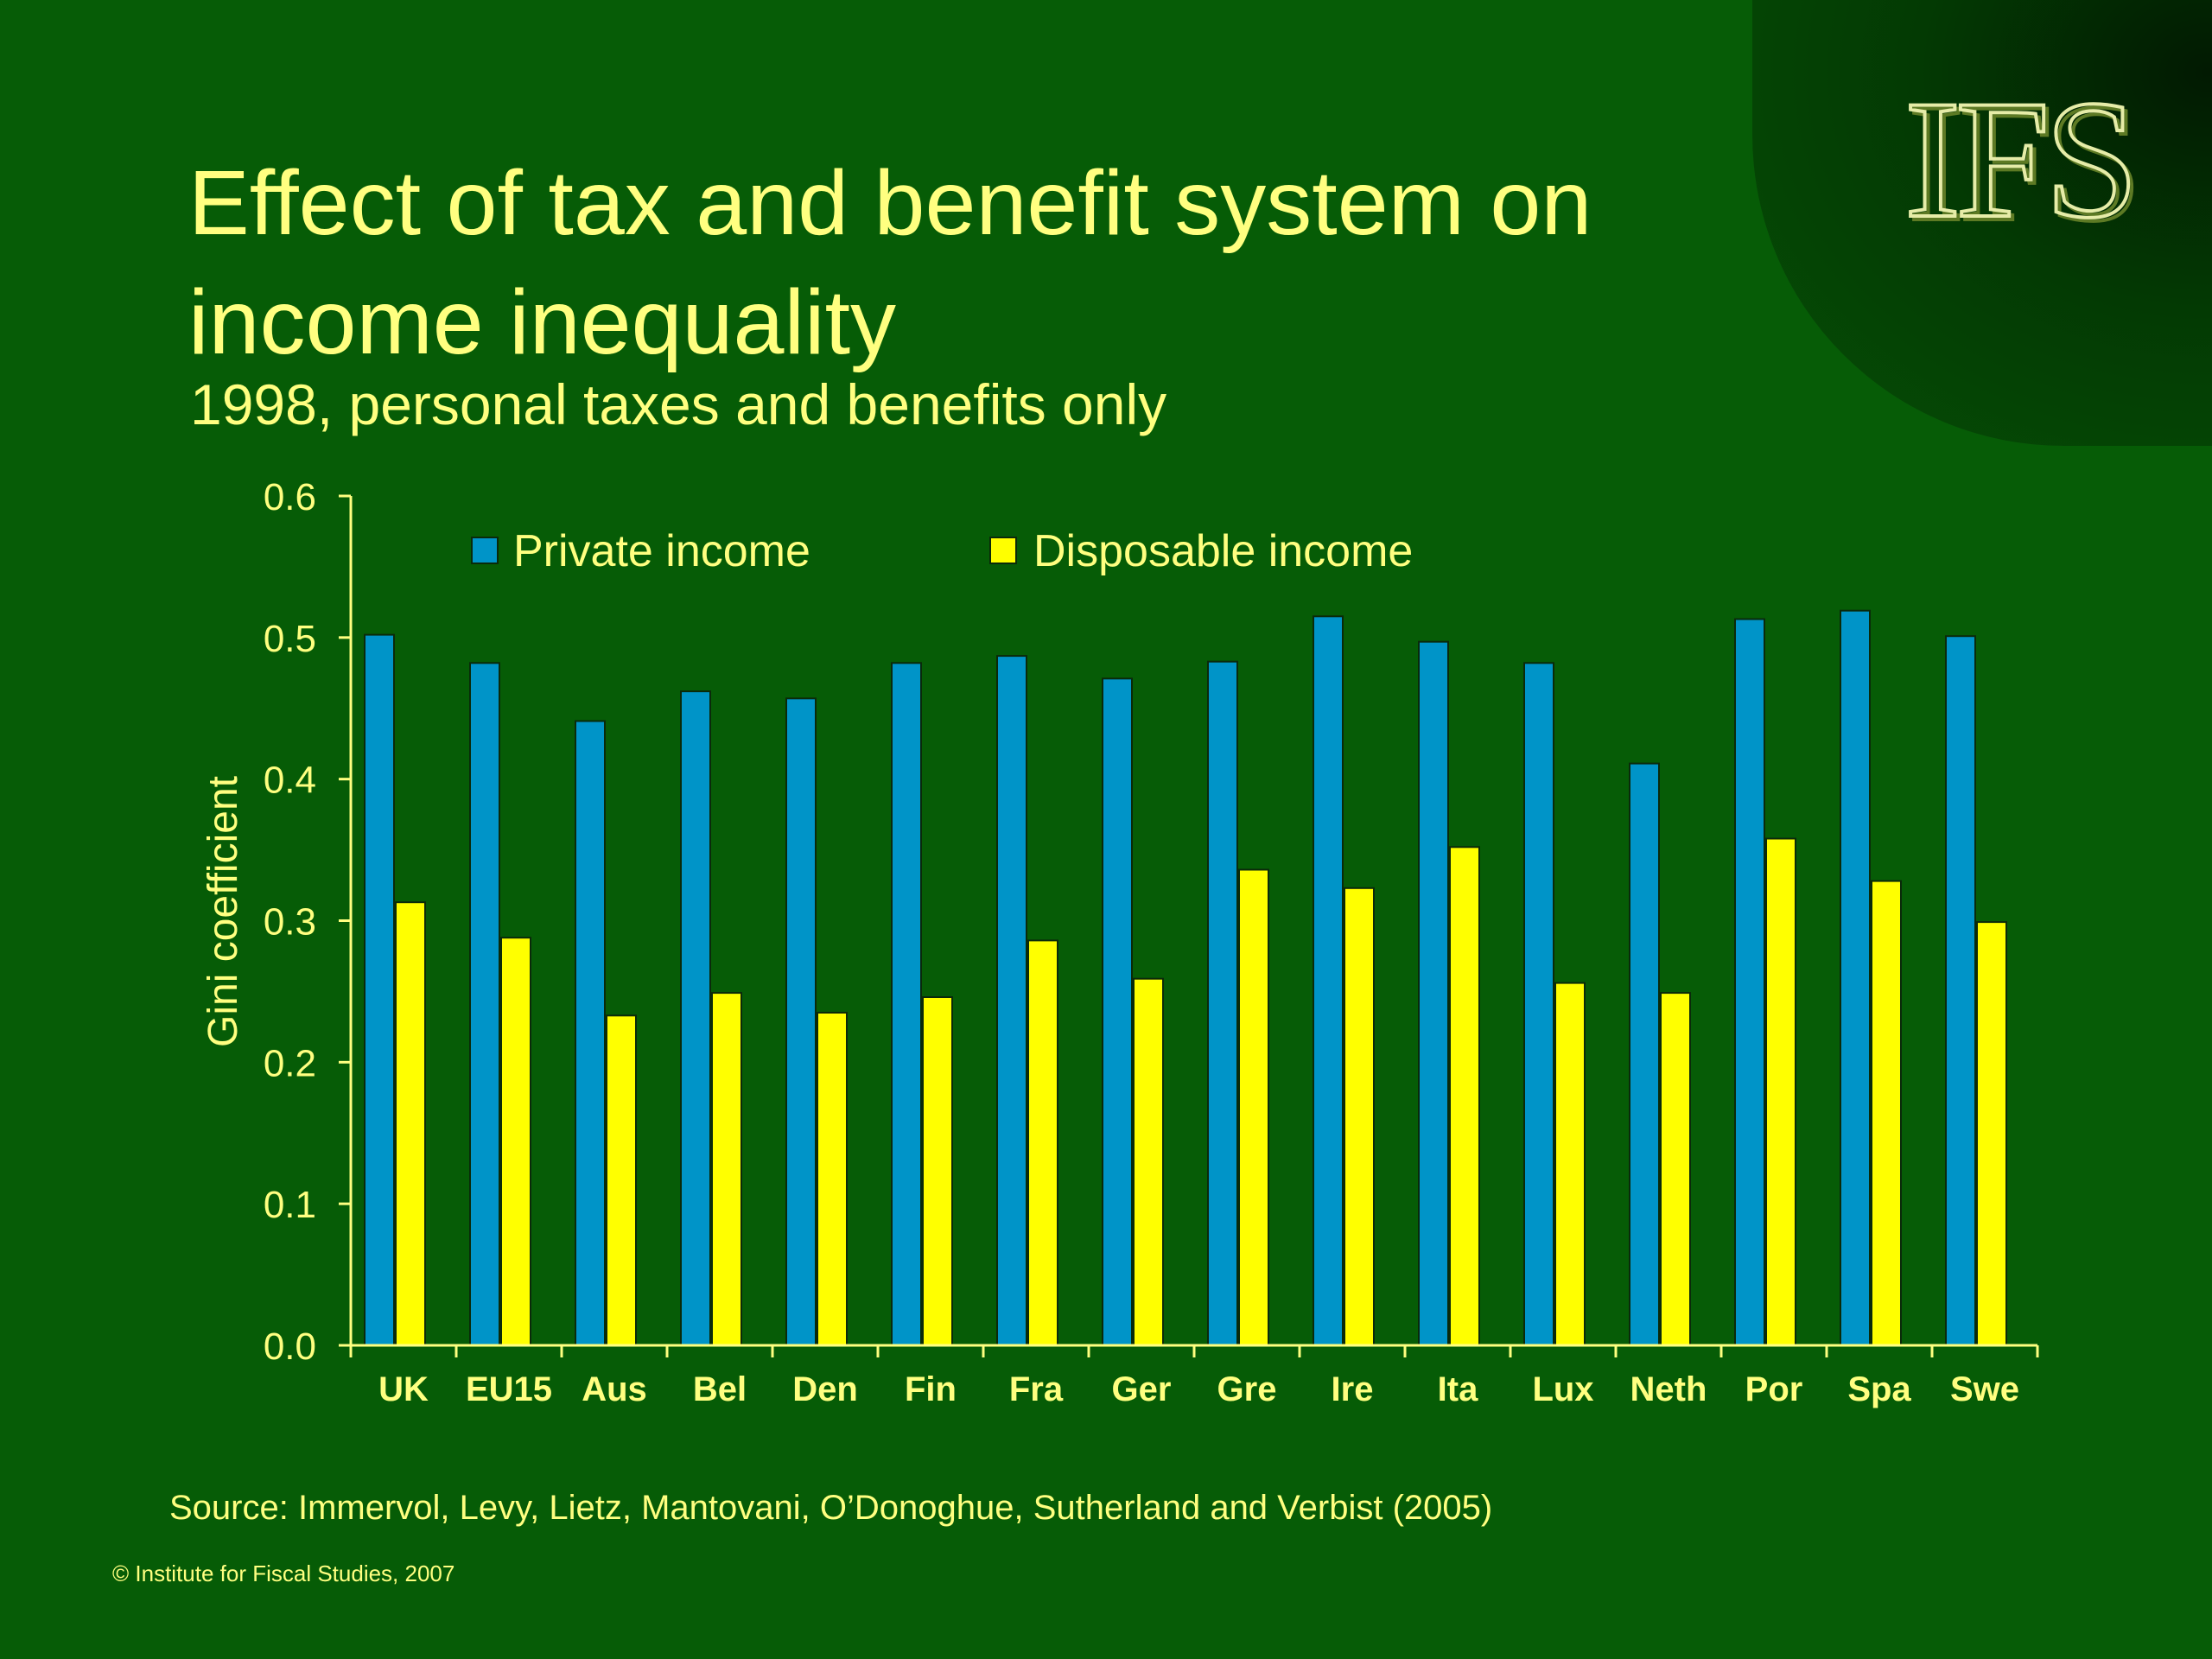 The height and width of the screenshot is (1659, 2212). Describe the element at coordinates (614, 1389) in the screenshot. I see `x-tick-label-aus: Aus` at that location.